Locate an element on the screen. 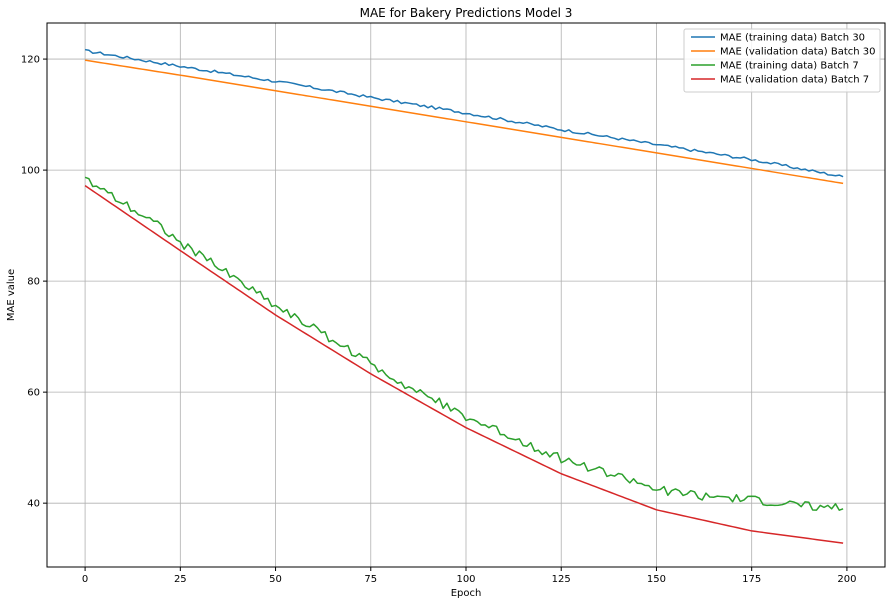  legend-frame is located at coordinates (782, 60).